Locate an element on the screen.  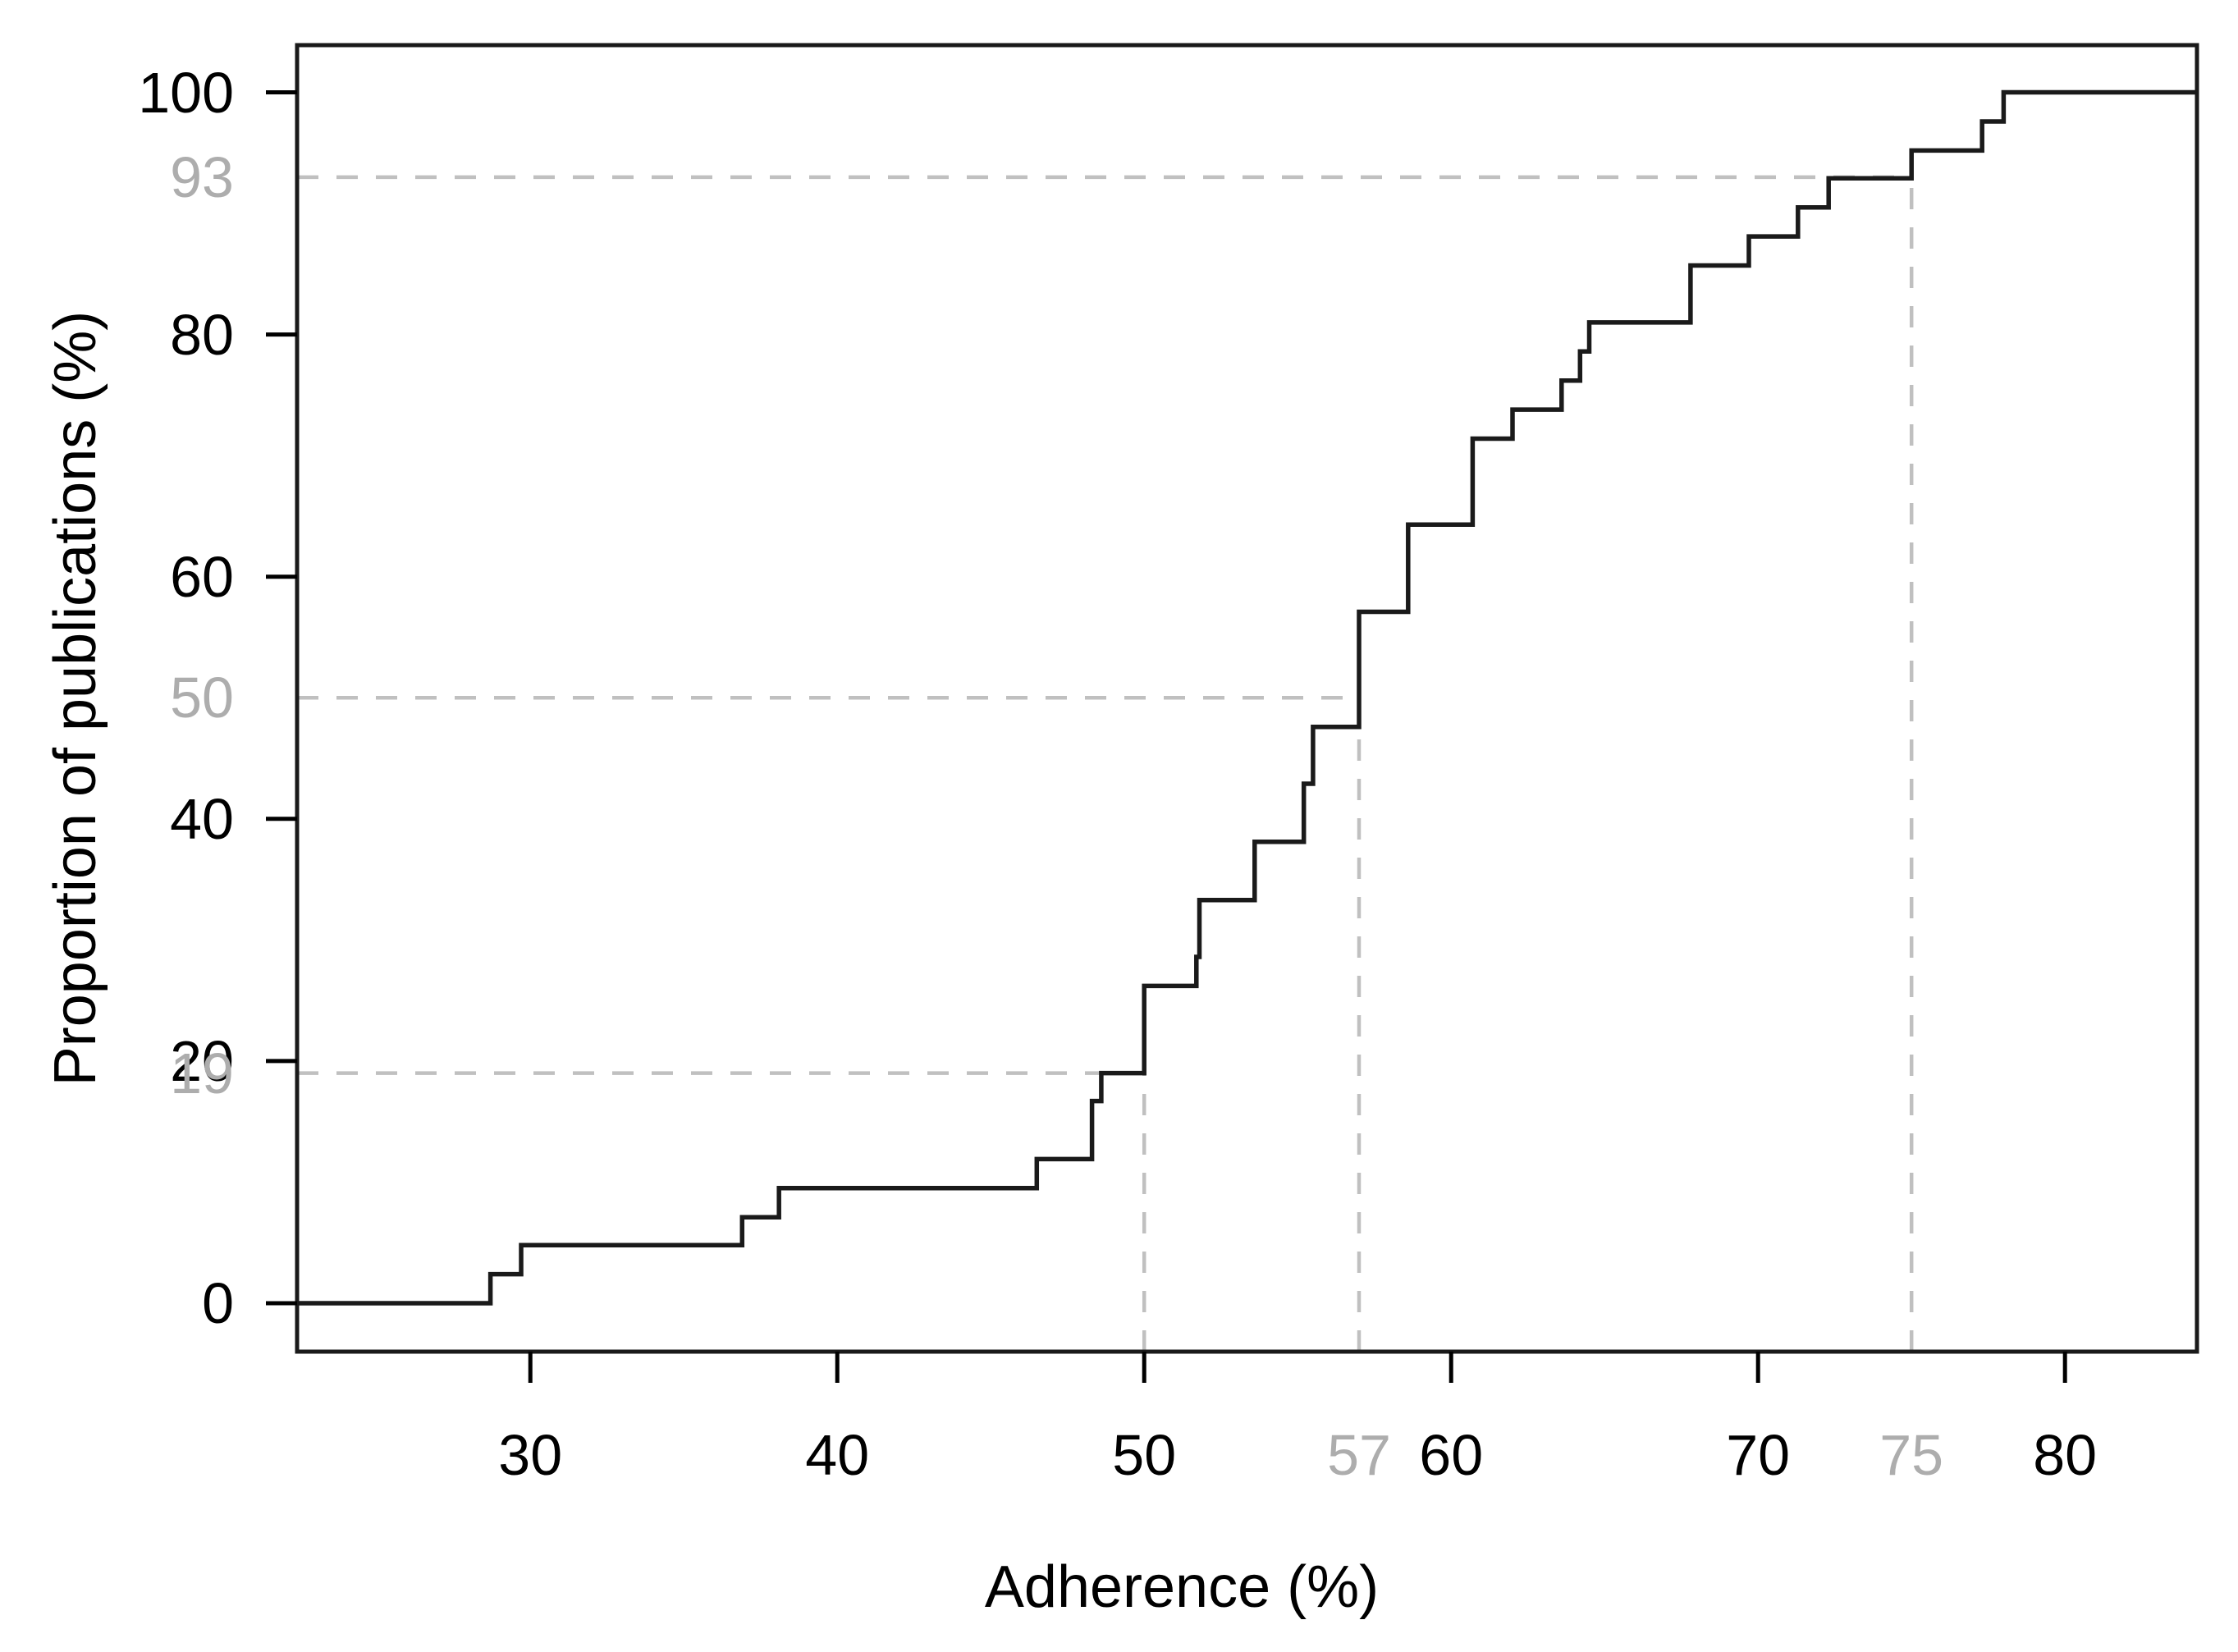
x-tick-label: 40 is located at coordinates (837, 1455).